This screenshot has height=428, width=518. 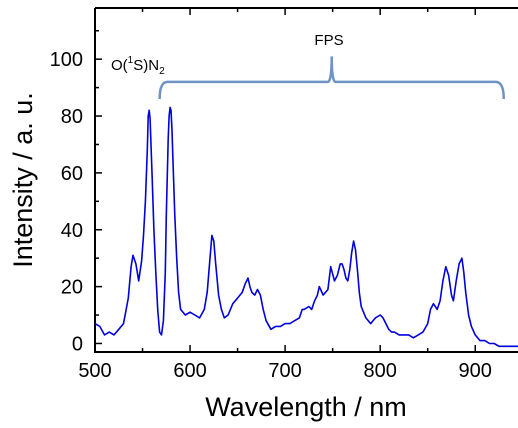 I want to click on y-tick-label: 80, so click(x=72, y=117).